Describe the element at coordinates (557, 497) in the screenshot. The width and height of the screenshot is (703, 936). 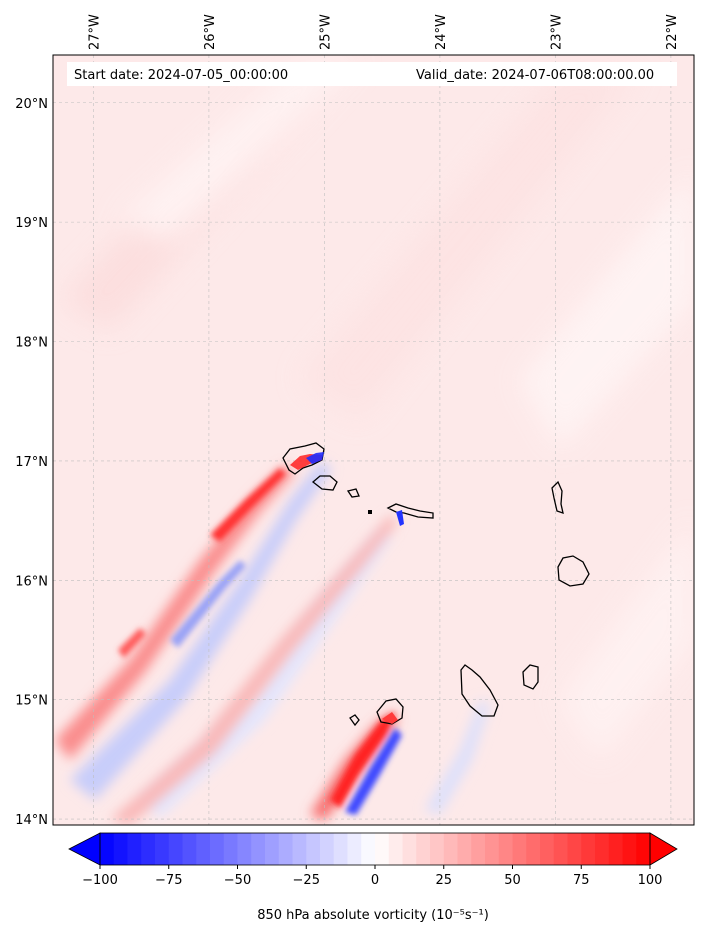
I see `island-sal` at that location.